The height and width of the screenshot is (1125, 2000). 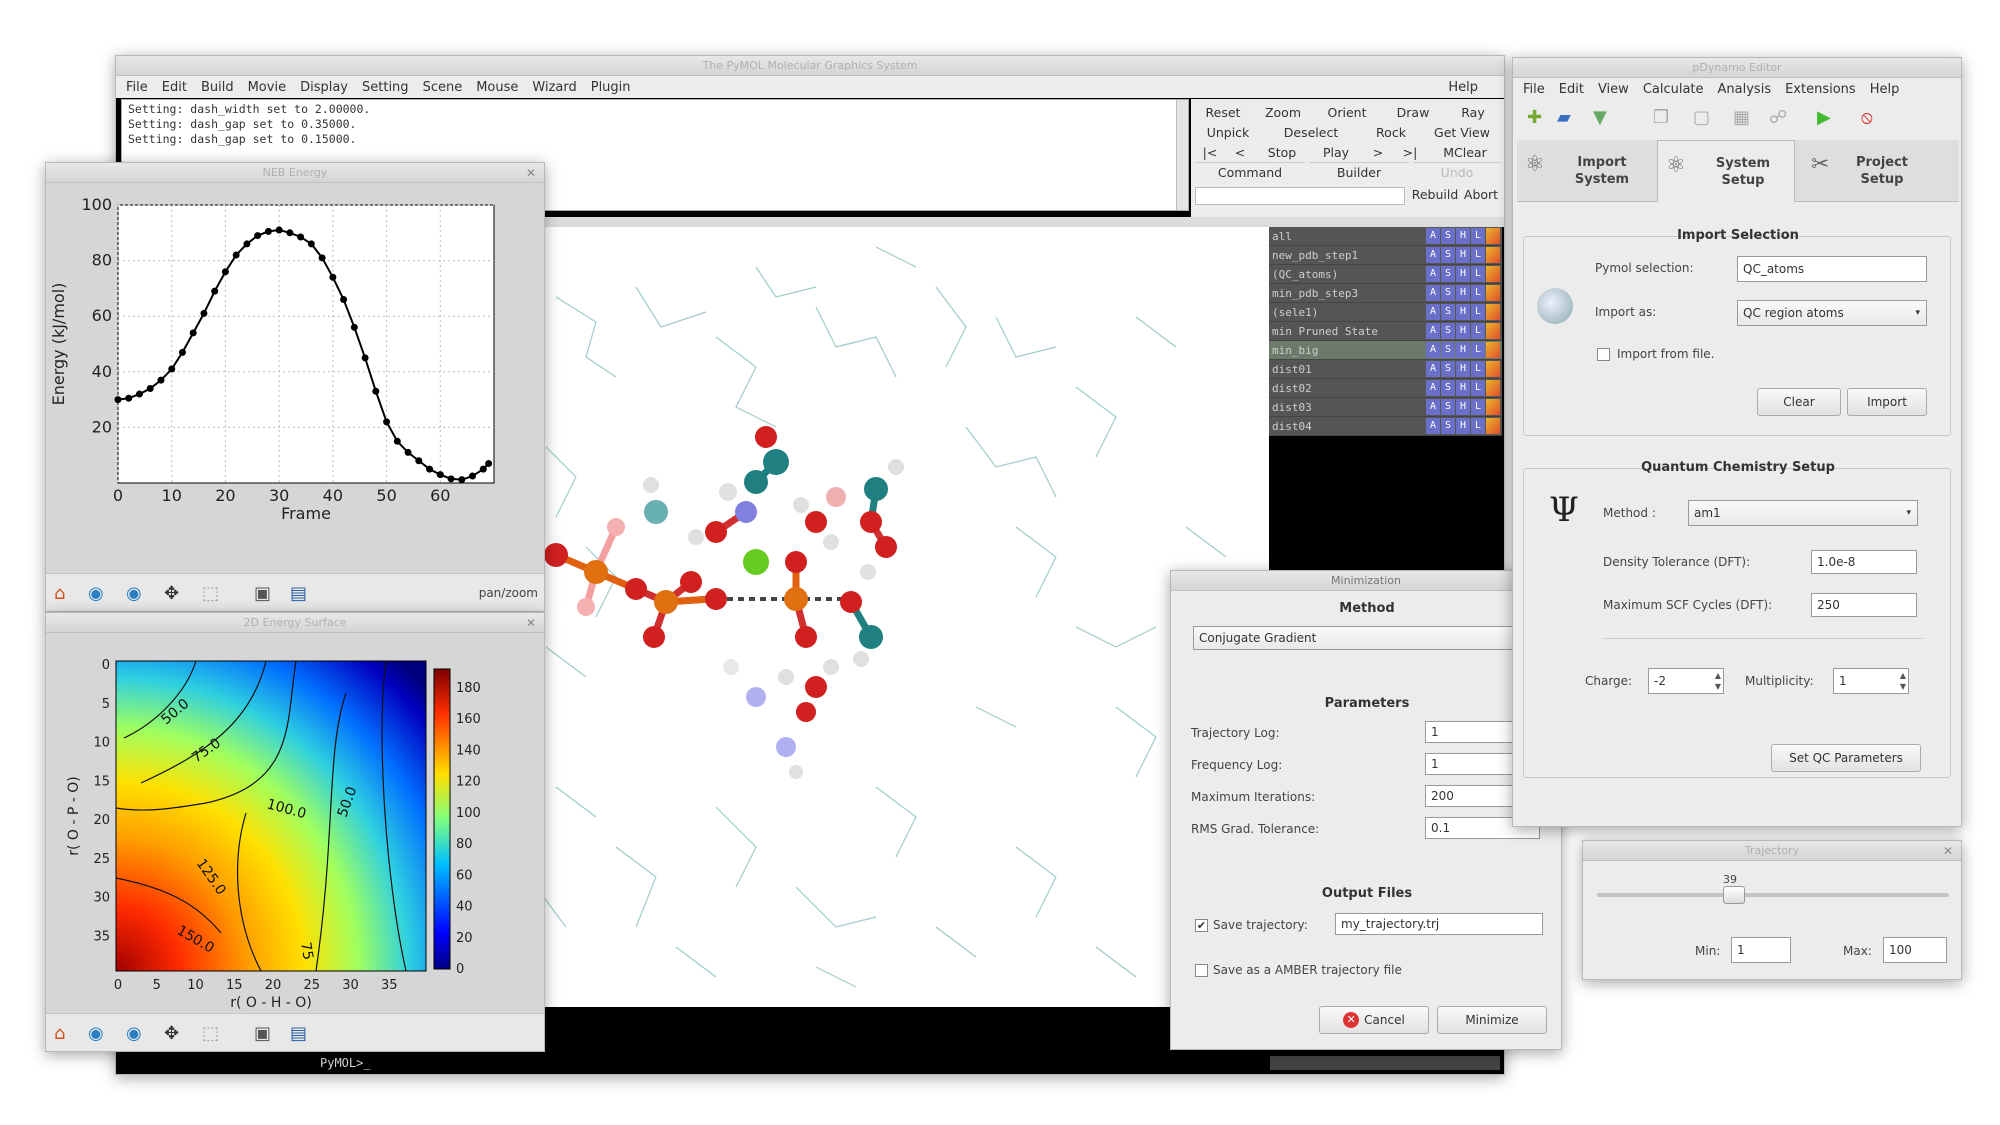 What do you see at coordinates (1385, 407) in the screenshot?
I see `object-row: dist03 A S H L` at bounding box center [1385, 407].